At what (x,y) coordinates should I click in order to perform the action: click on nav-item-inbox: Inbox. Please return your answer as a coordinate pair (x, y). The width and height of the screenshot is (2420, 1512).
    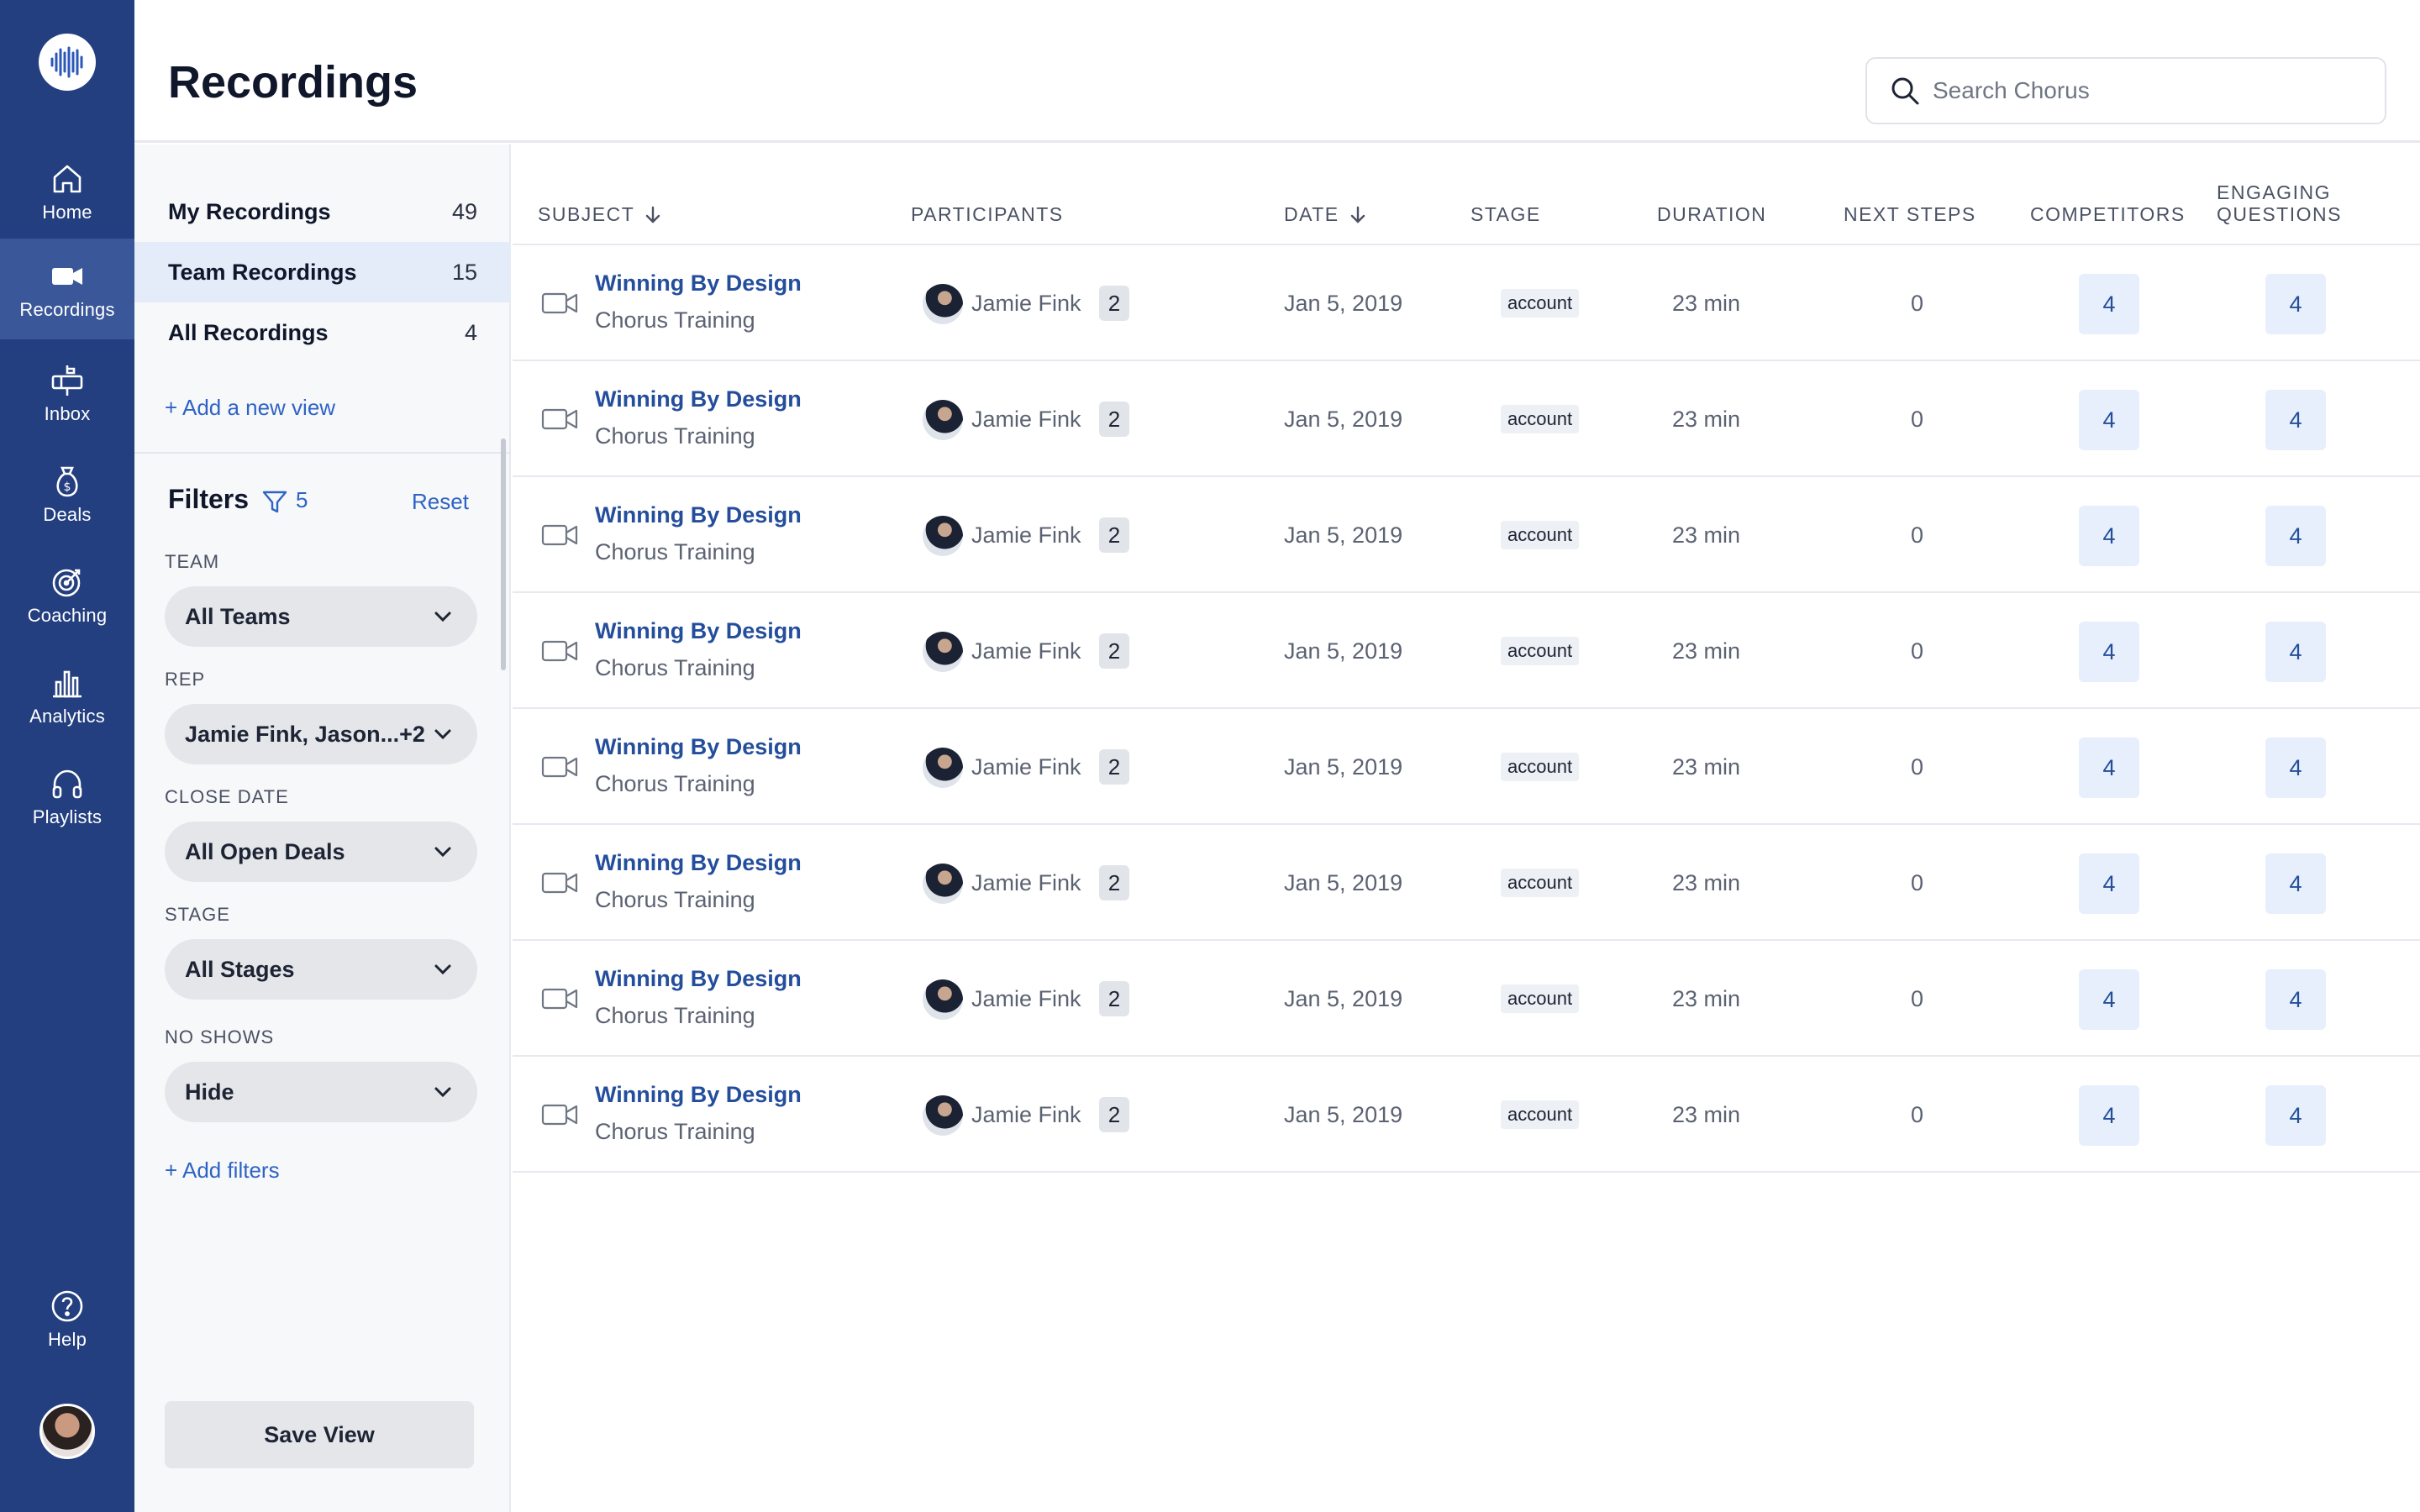
    Looking at the image, I should click on (67, 393).